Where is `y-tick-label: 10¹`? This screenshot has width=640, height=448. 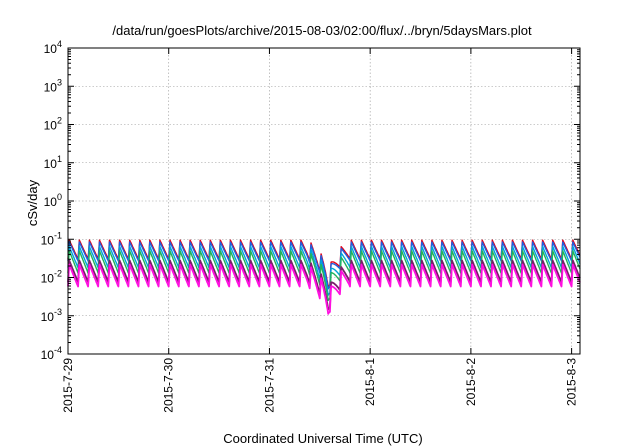 y-tick-label: 10¹ is located at coordinates (53, 162).